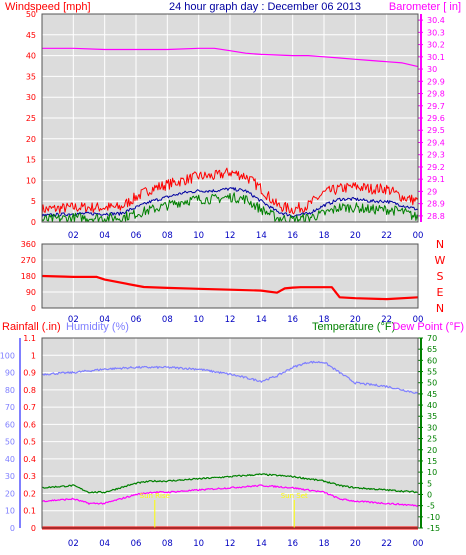 The height and width of the screenshot is (555, 466). What do you see at coordinates (31, 160) in the screenshot?
I see `wind-y-tick-label: 15` at bounding box center [31, 160].